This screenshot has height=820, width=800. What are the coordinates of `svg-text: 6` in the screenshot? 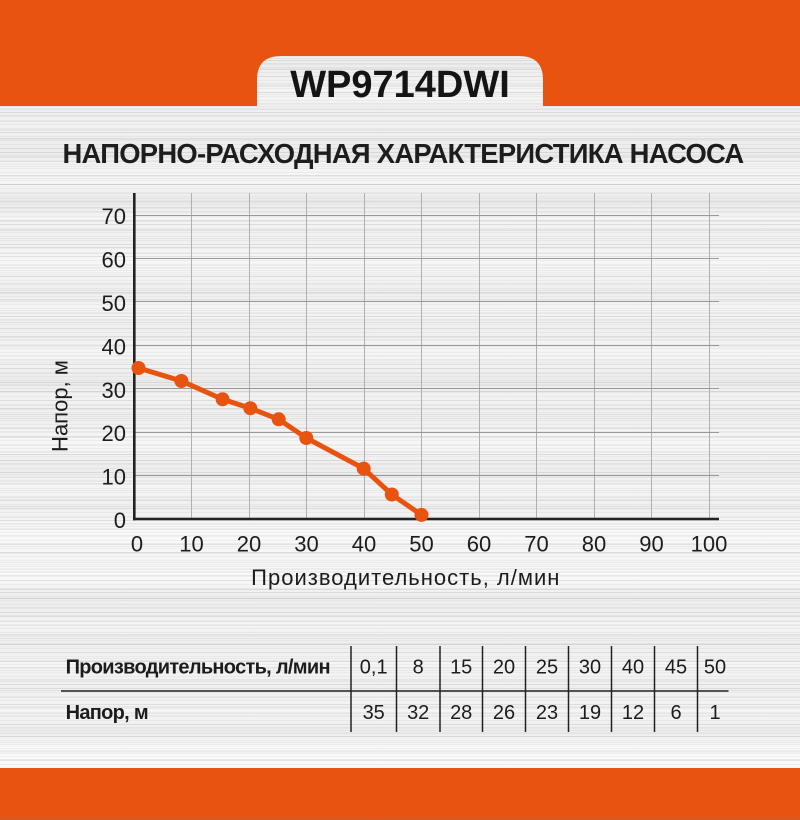 It's located at (675, 713).